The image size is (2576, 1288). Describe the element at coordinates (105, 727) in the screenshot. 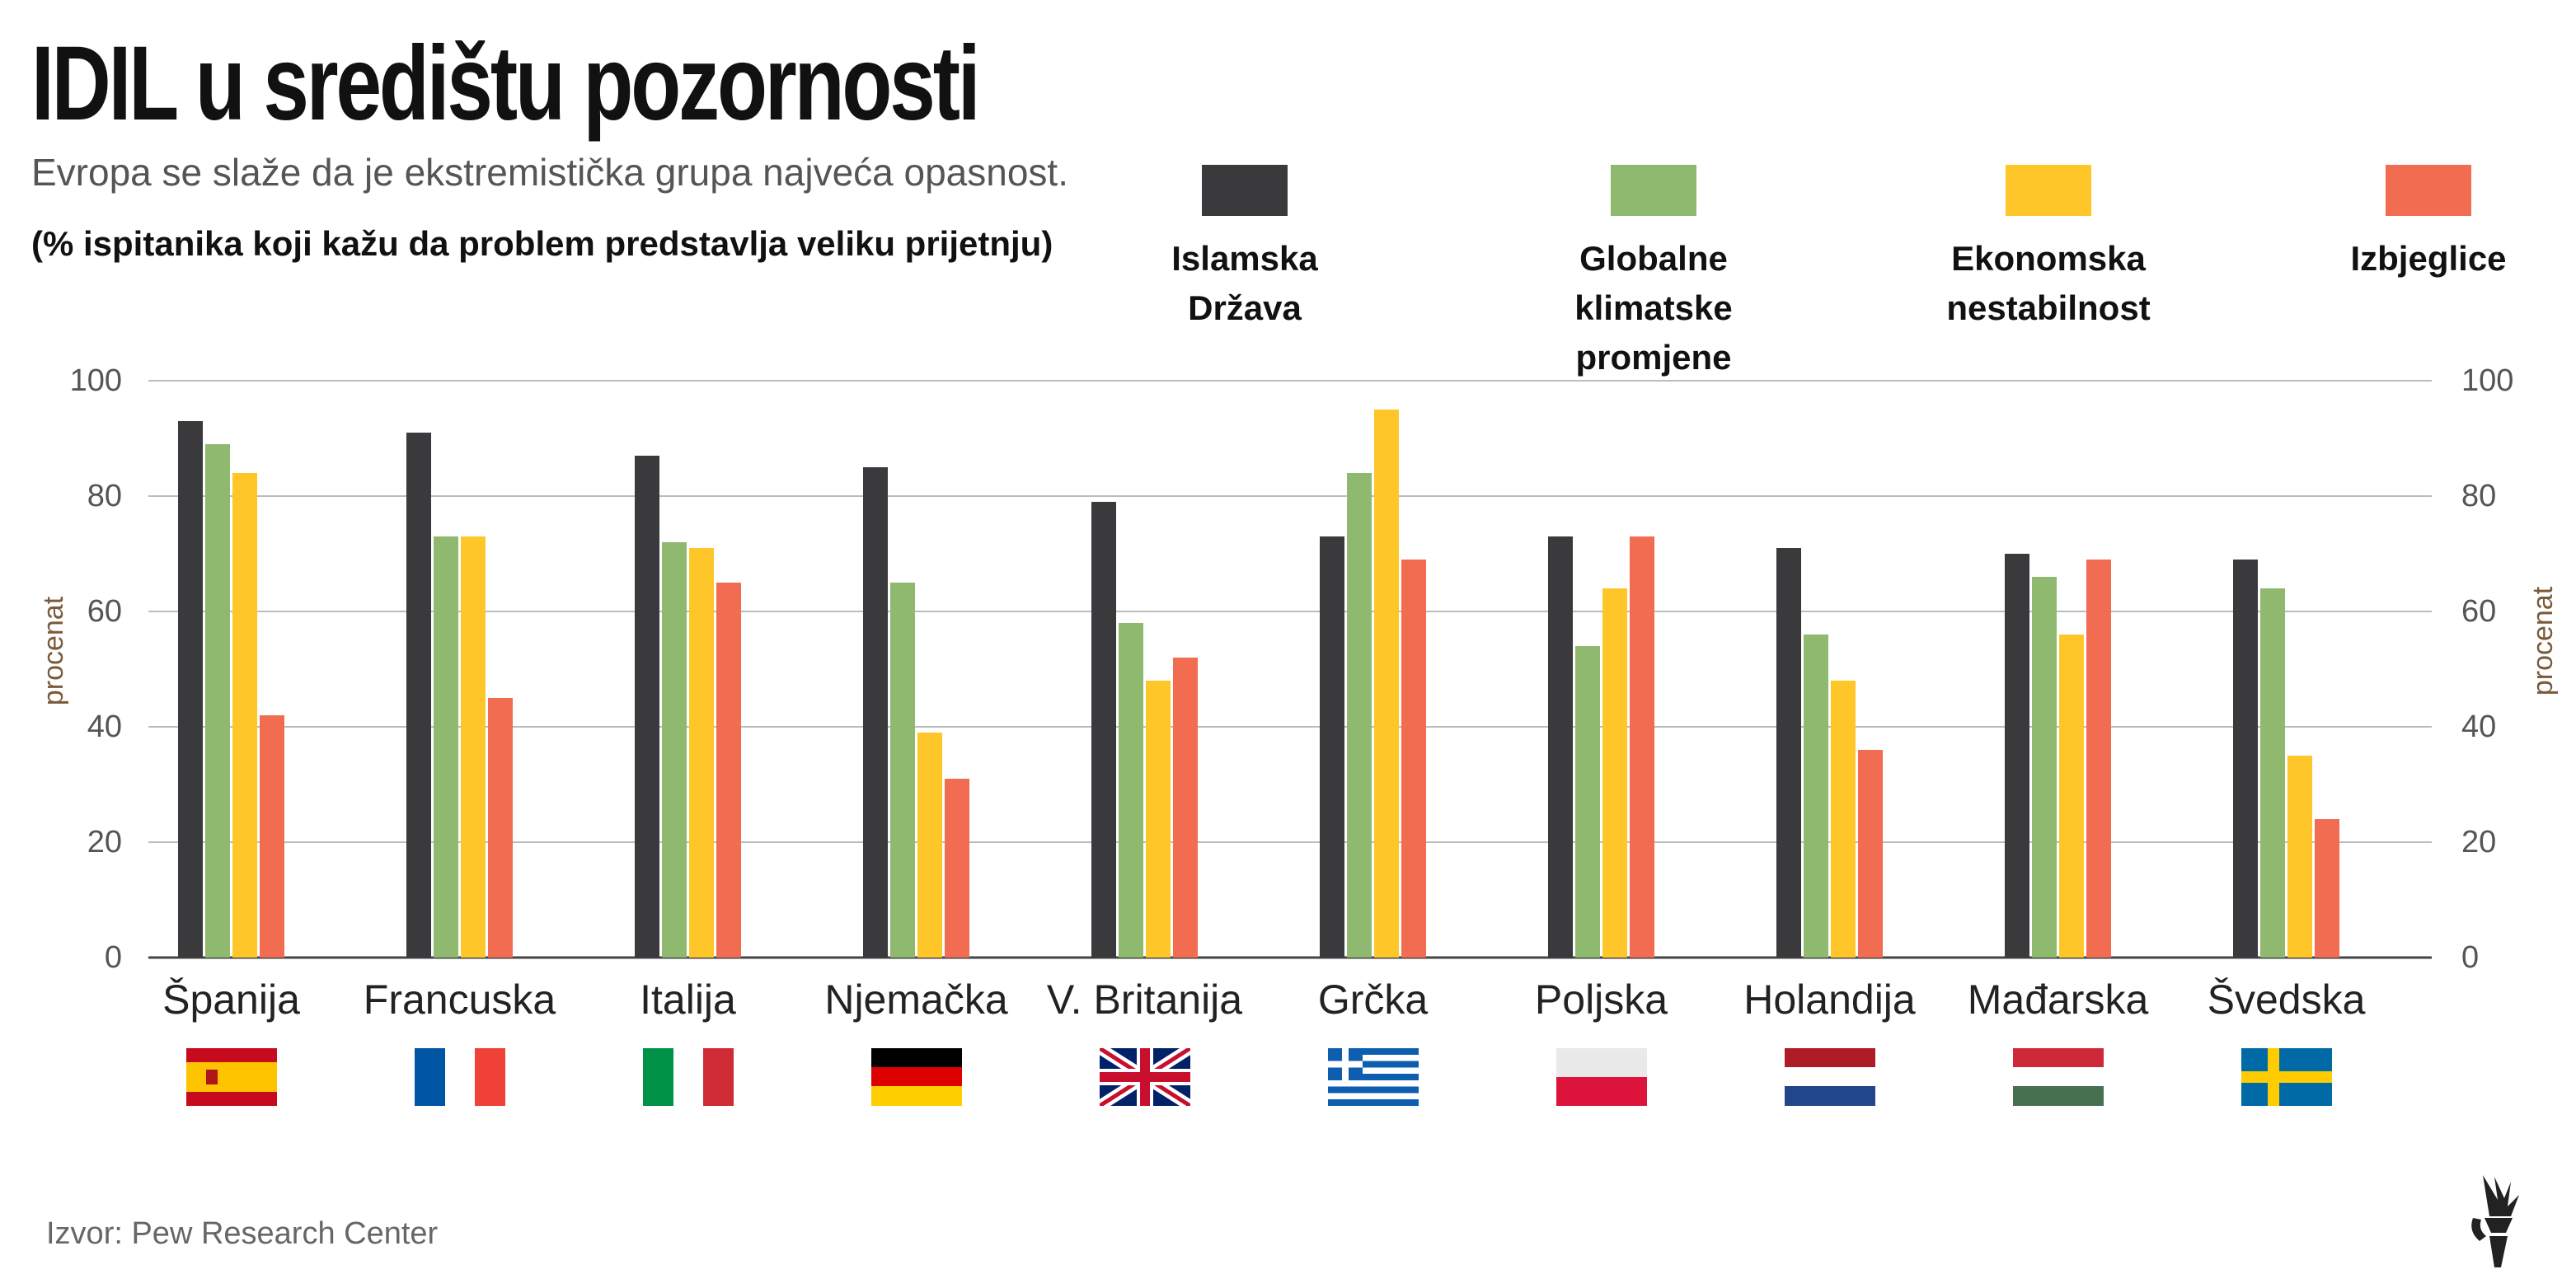

I see `y-tick-label-left: 40` at that location.